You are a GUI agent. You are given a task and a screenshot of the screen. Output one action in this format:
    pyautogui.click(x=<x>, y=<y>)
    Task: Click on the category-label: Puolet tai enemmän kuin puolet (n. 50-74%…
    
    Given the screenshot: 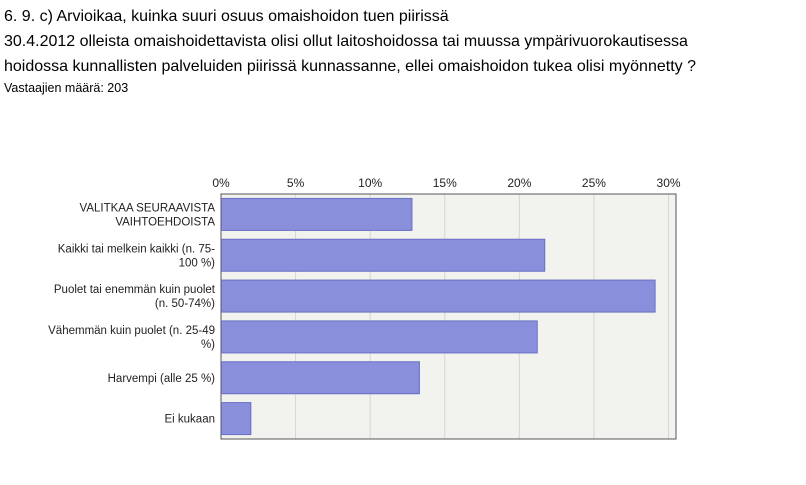 What is the action you would take?
    pyautogui.click(x=135, y=297)
    